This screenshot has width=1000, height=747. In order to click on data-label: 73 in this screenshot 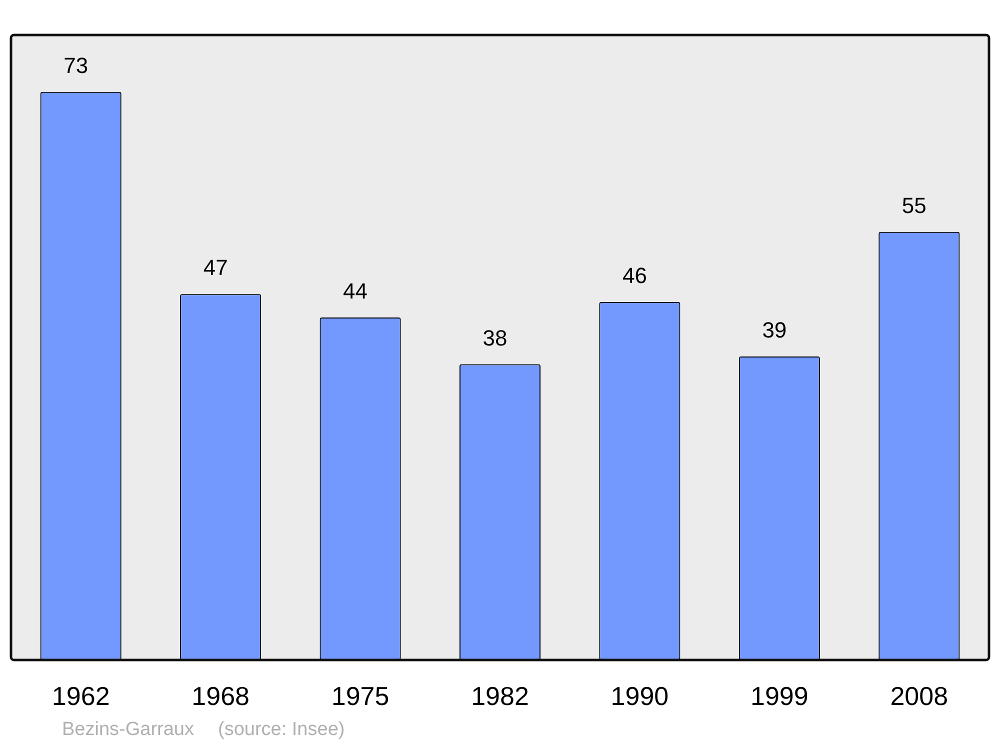, I will do `click(76, 65)`.